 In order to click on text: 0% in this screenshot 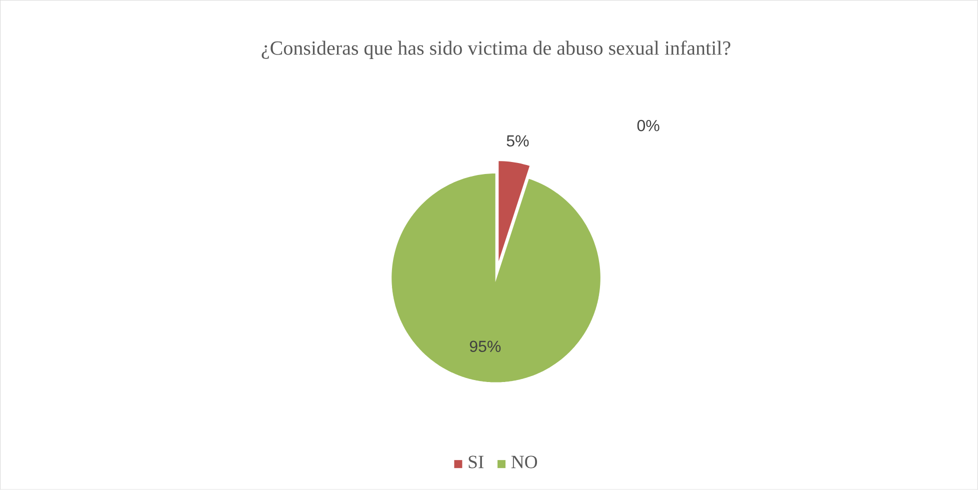, I will do `click(648, 126)`.